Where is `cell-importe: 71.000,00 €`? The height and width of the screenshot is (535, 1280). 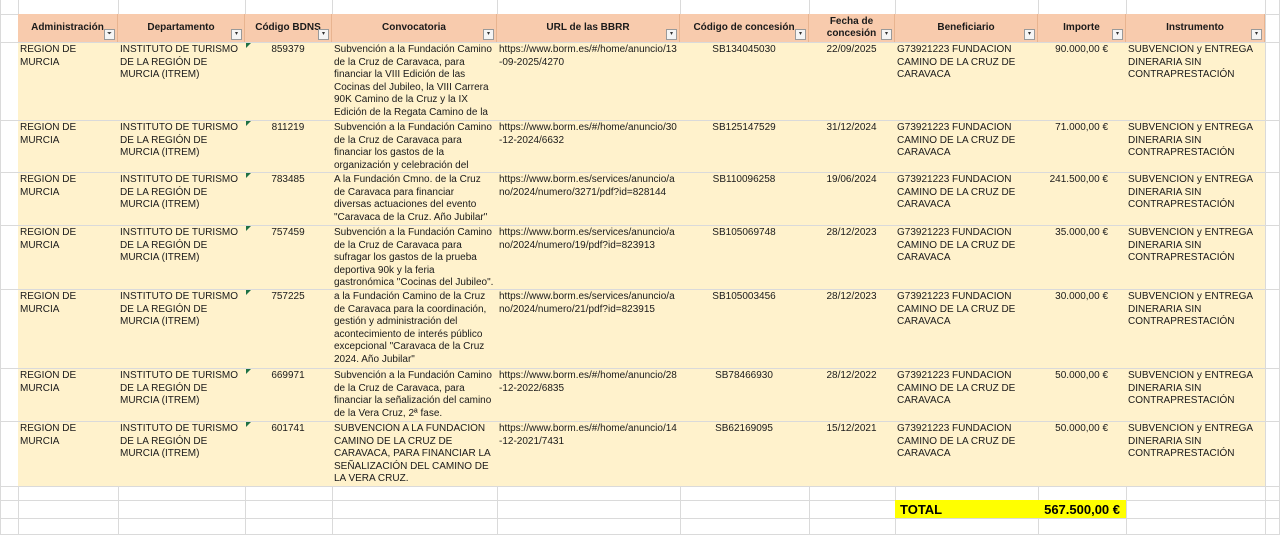
cell-importe: 71.000,00 € is located at coordinates (1081, 127).